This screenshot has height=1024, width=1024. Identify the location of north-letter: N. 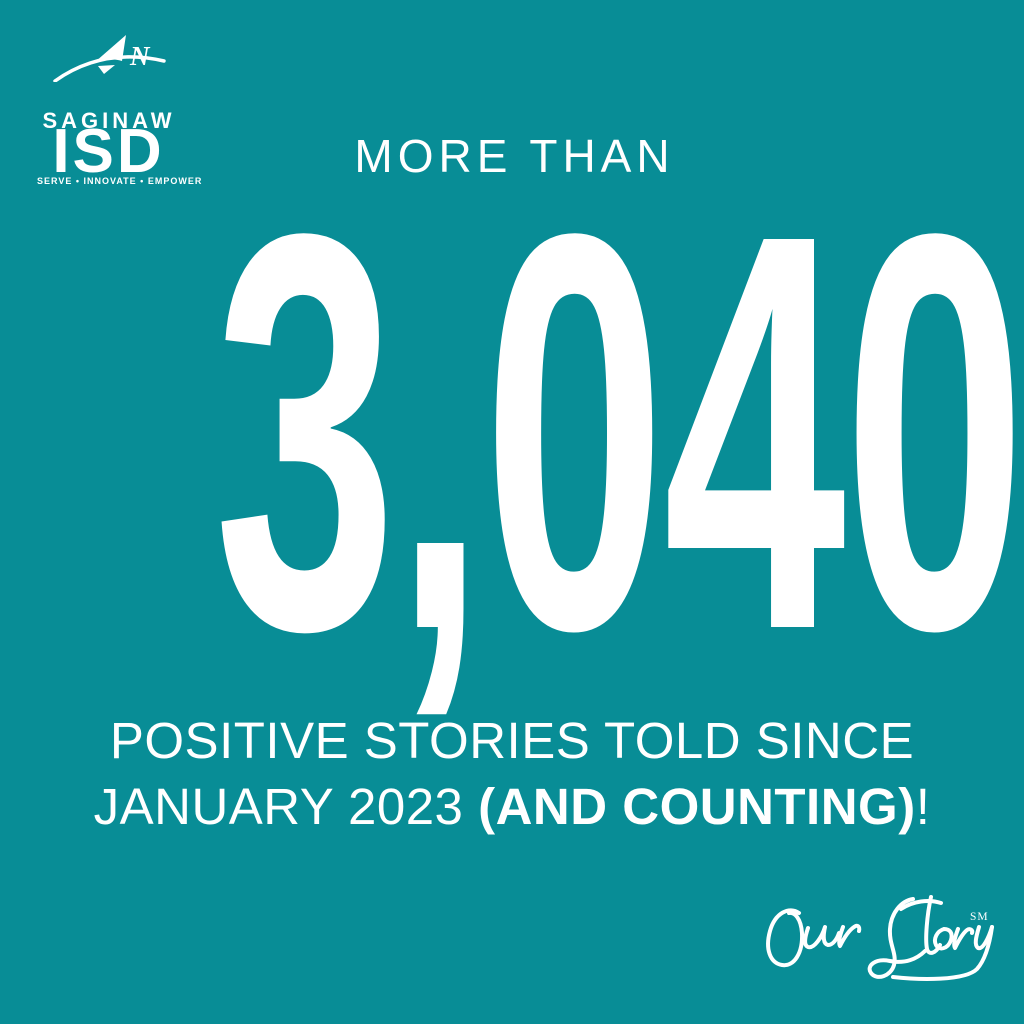
(140, 56).